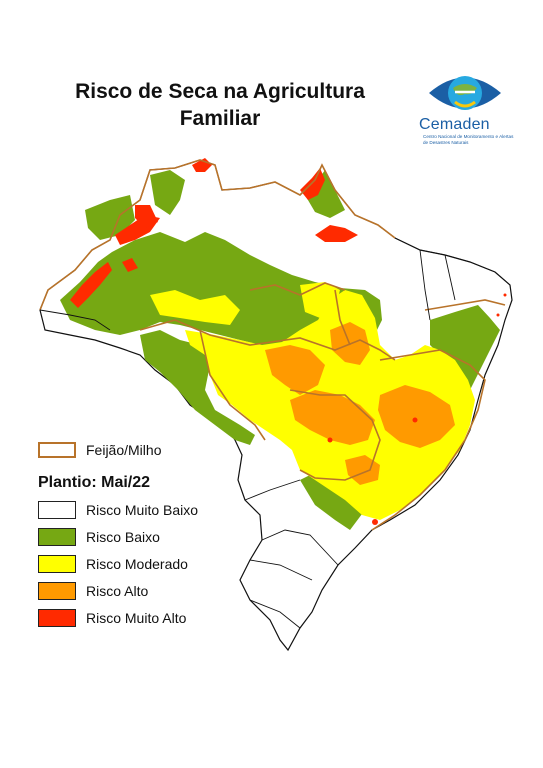 The width and height of the screenshot is (543, 768). Describe the element at coordinates (142, 510) in the screenshot. I see `legend-label-very-low: Risco Muito Baixo` at that location.